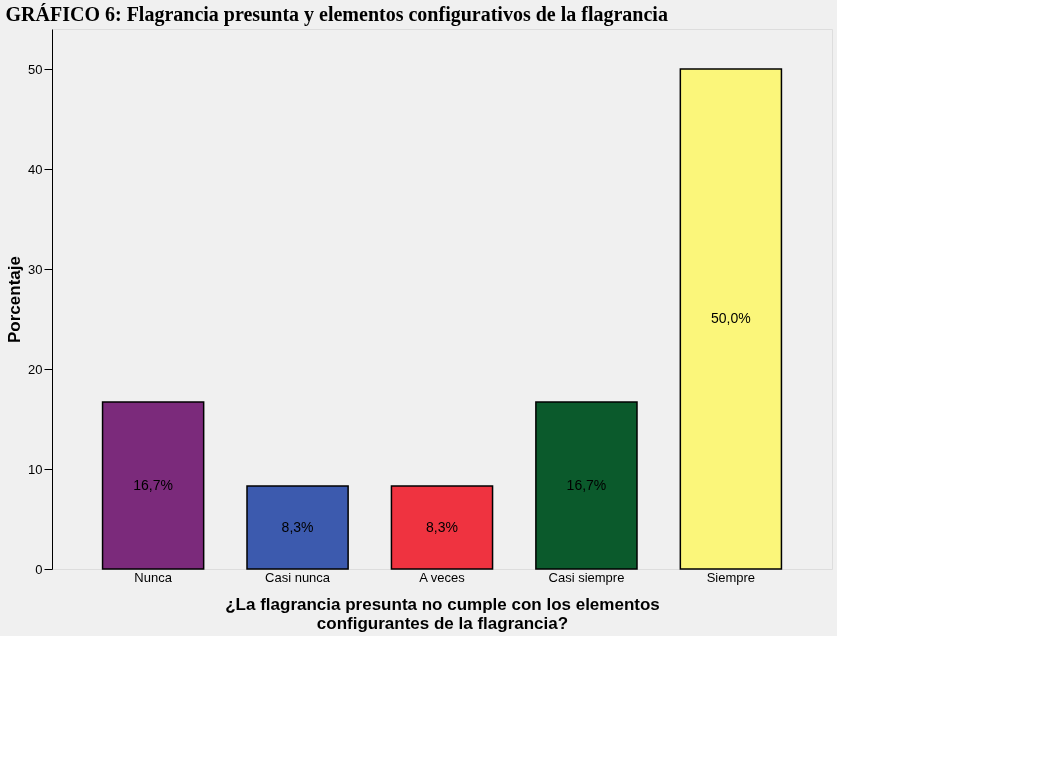 The height and width of the screenshot is (767, 1050). Describe the element at coordinates (35, 169) in the screenshot. I see `y-tick-label: 40` at that location.